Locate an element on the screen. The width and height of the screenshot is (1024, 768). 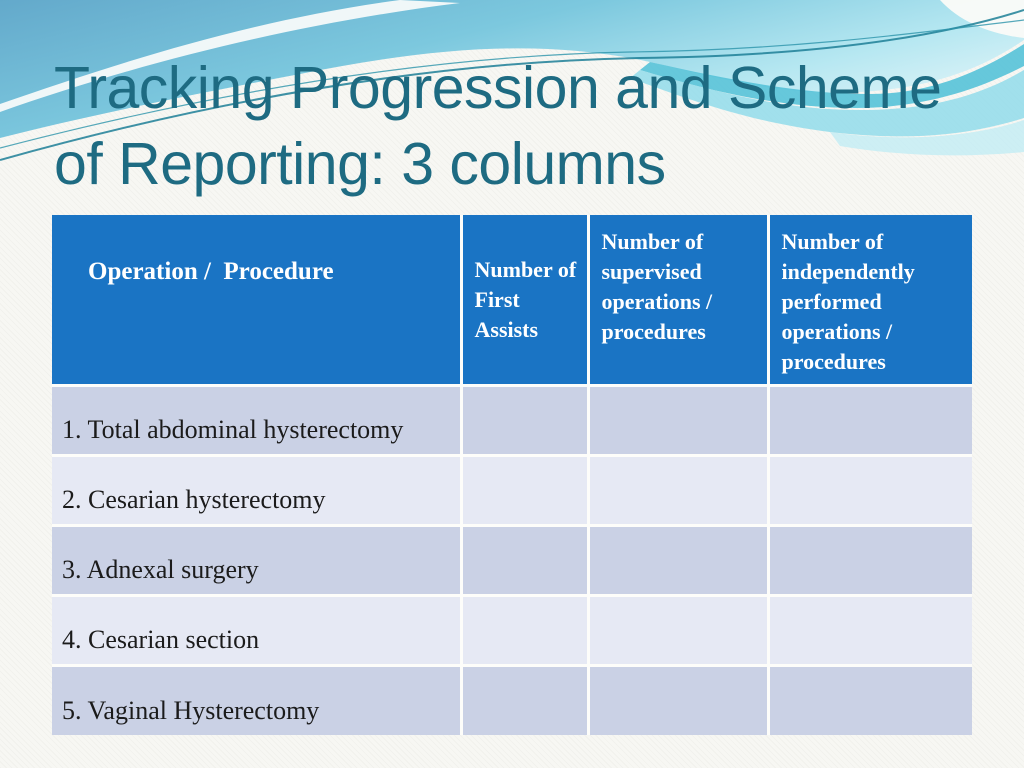
cell-procedure: 2. Cesarian hysterectomy is located at coordinates (257, 490).